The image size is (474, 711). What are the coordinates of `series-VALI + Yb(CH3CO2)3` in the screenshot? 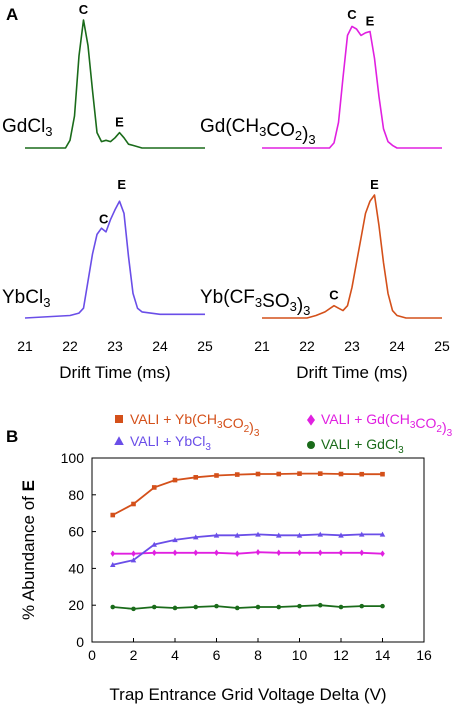 It's located at (247, 494).